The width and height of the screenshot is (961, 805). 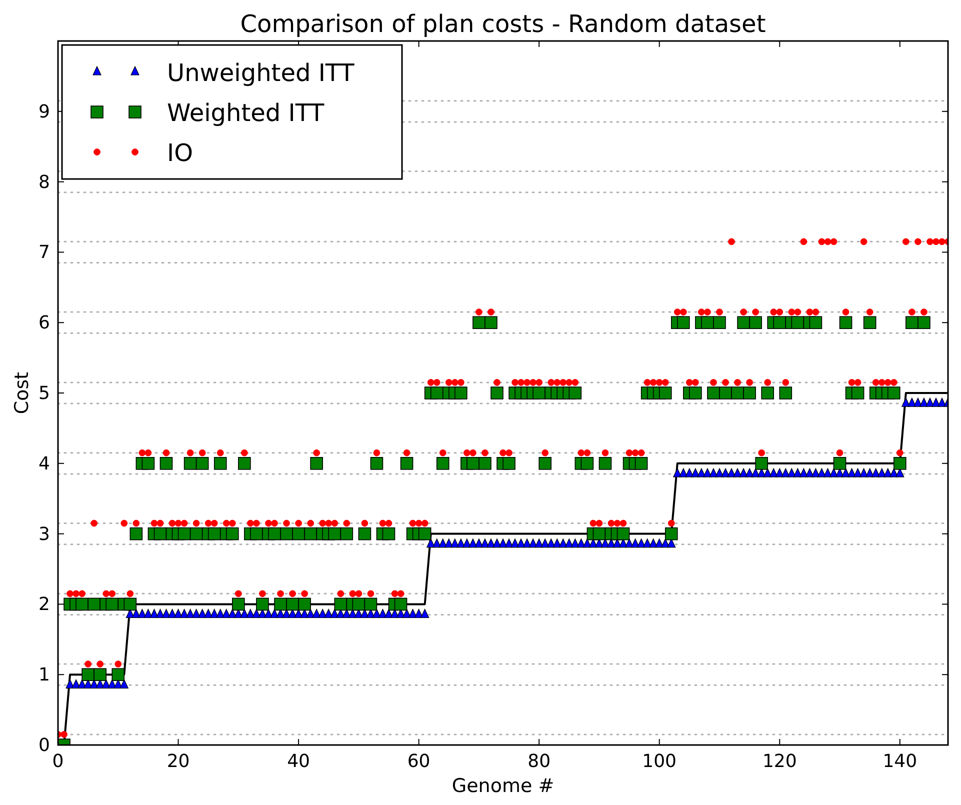 What do you see at coordinates (298, 761) in the screenshot?
I see `x-tick-label: 40` at bounding box center [298, 761].